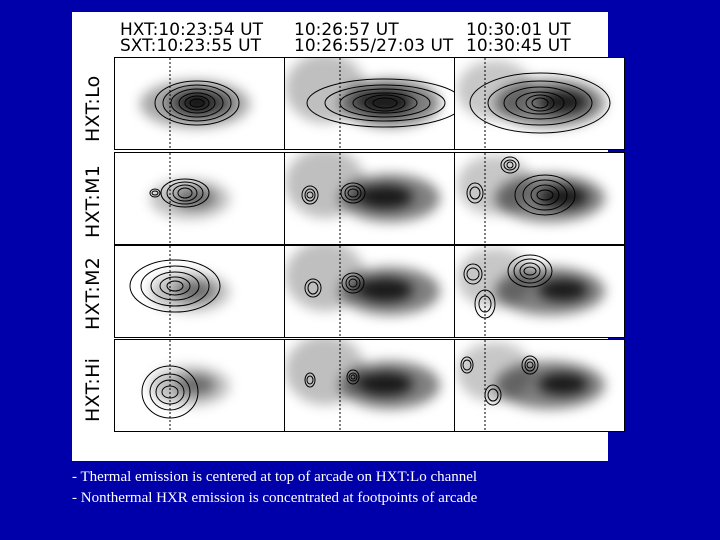 This screenshot has height=540, width=720. What do you see at coordinates (93, 108) in the screenshot?
I see `row-label-lo: HXT:Lo` at bounding box center [93, 108].